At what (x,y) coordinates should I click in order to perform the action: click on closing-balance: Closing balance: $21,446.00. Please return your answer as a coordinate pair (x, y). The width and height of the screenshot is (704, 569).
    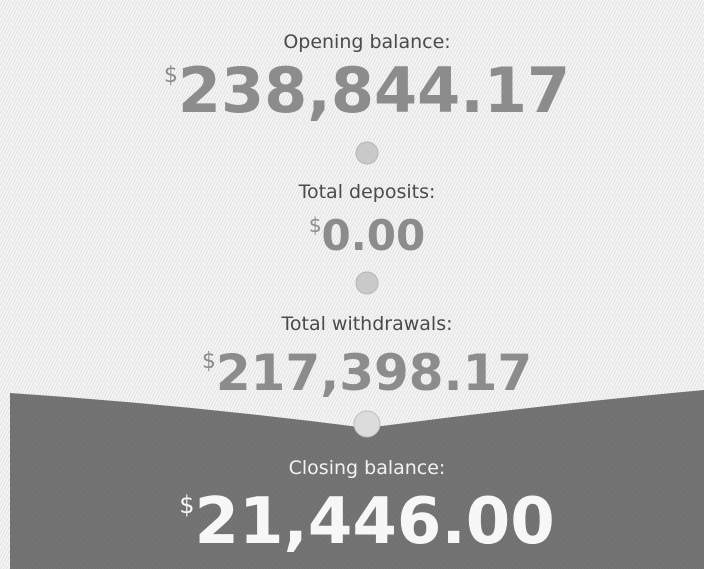
    Looking at the image, I should click on (367, 508).